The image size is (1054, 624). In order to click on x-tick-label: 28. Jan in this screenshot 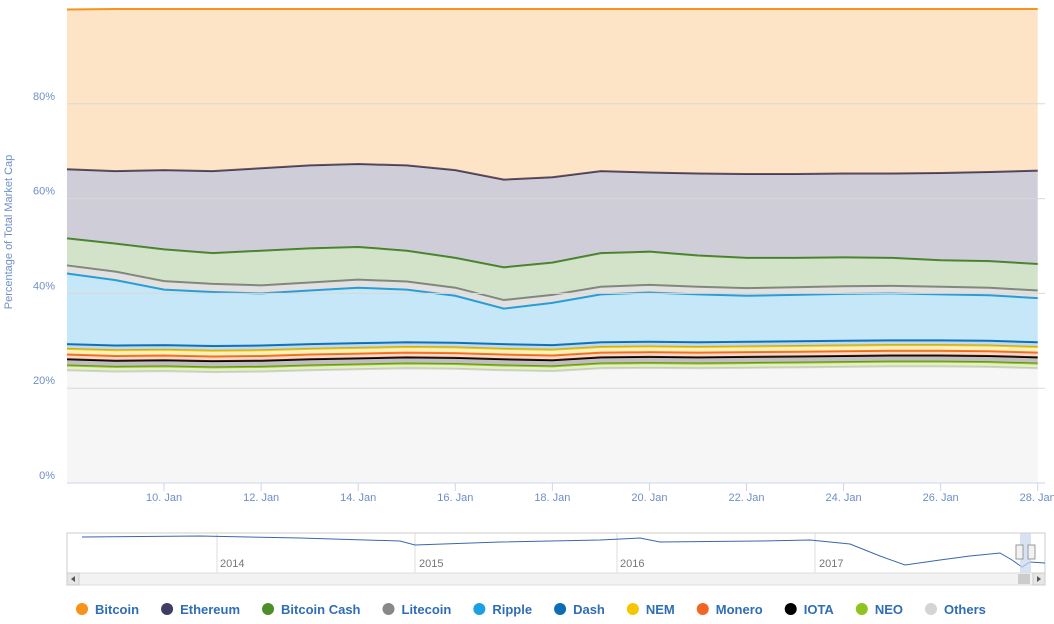, I will do `click(1037, 498)`.